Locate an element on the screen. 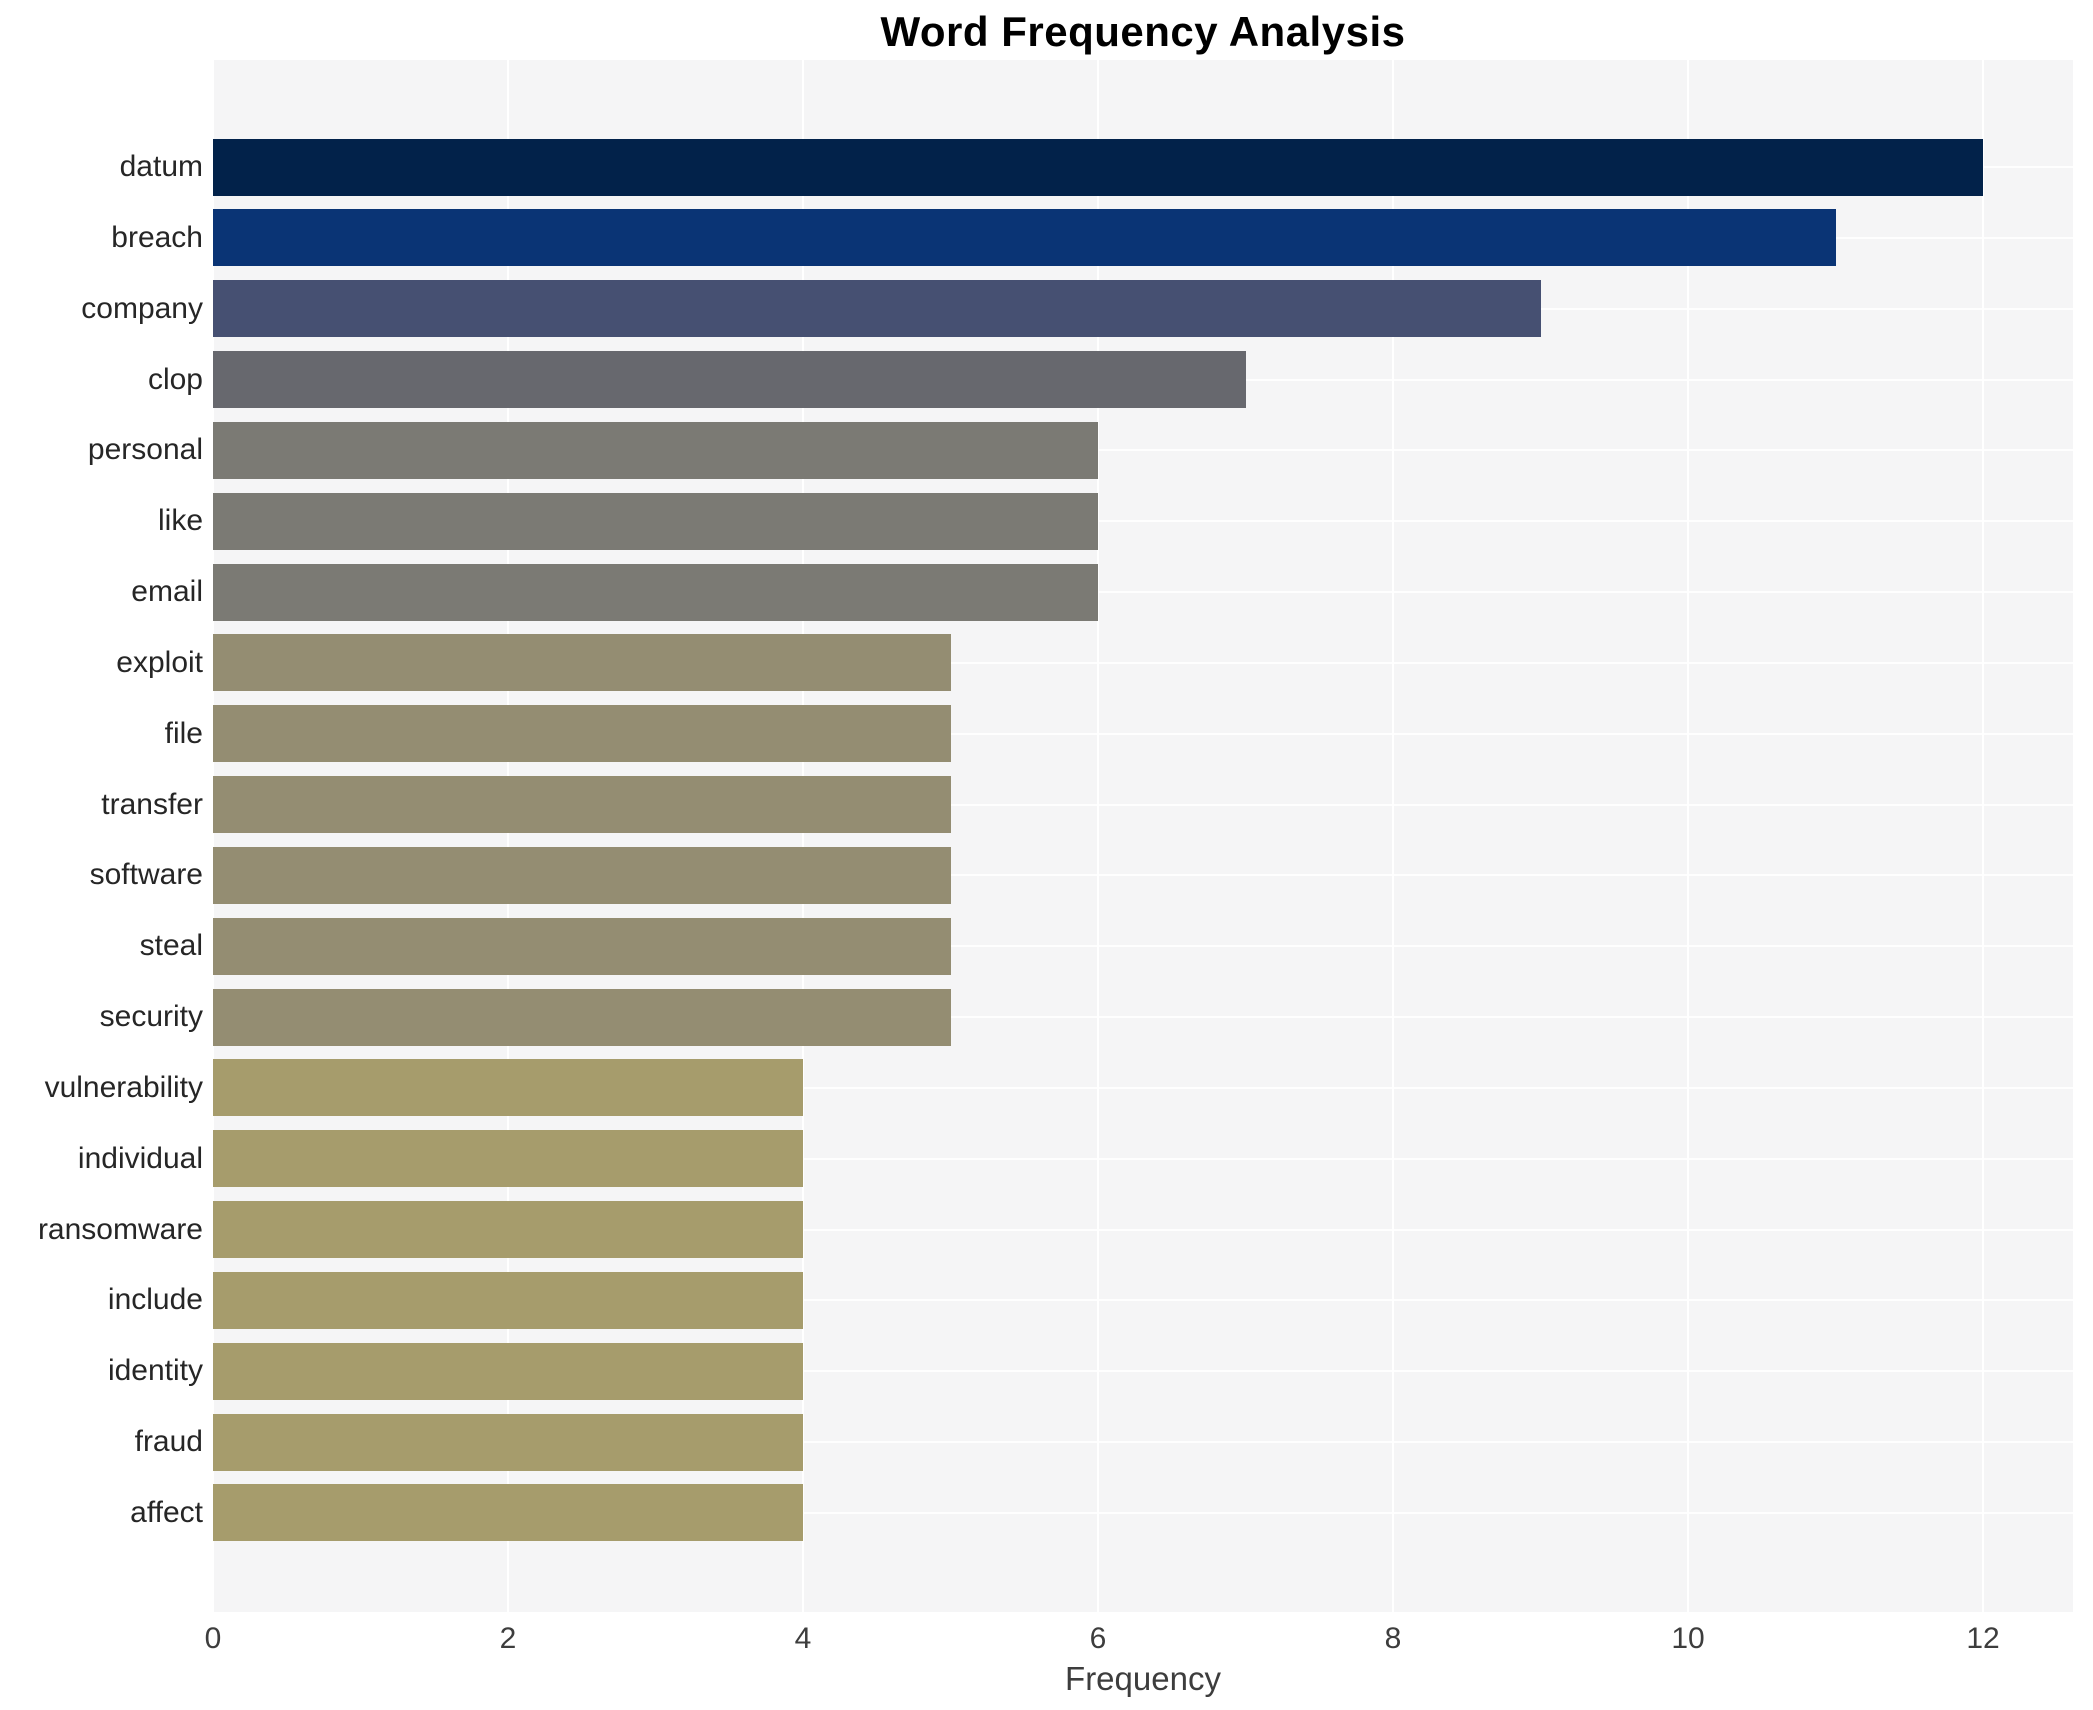  bar-personal is located at coordinates (655, 450).